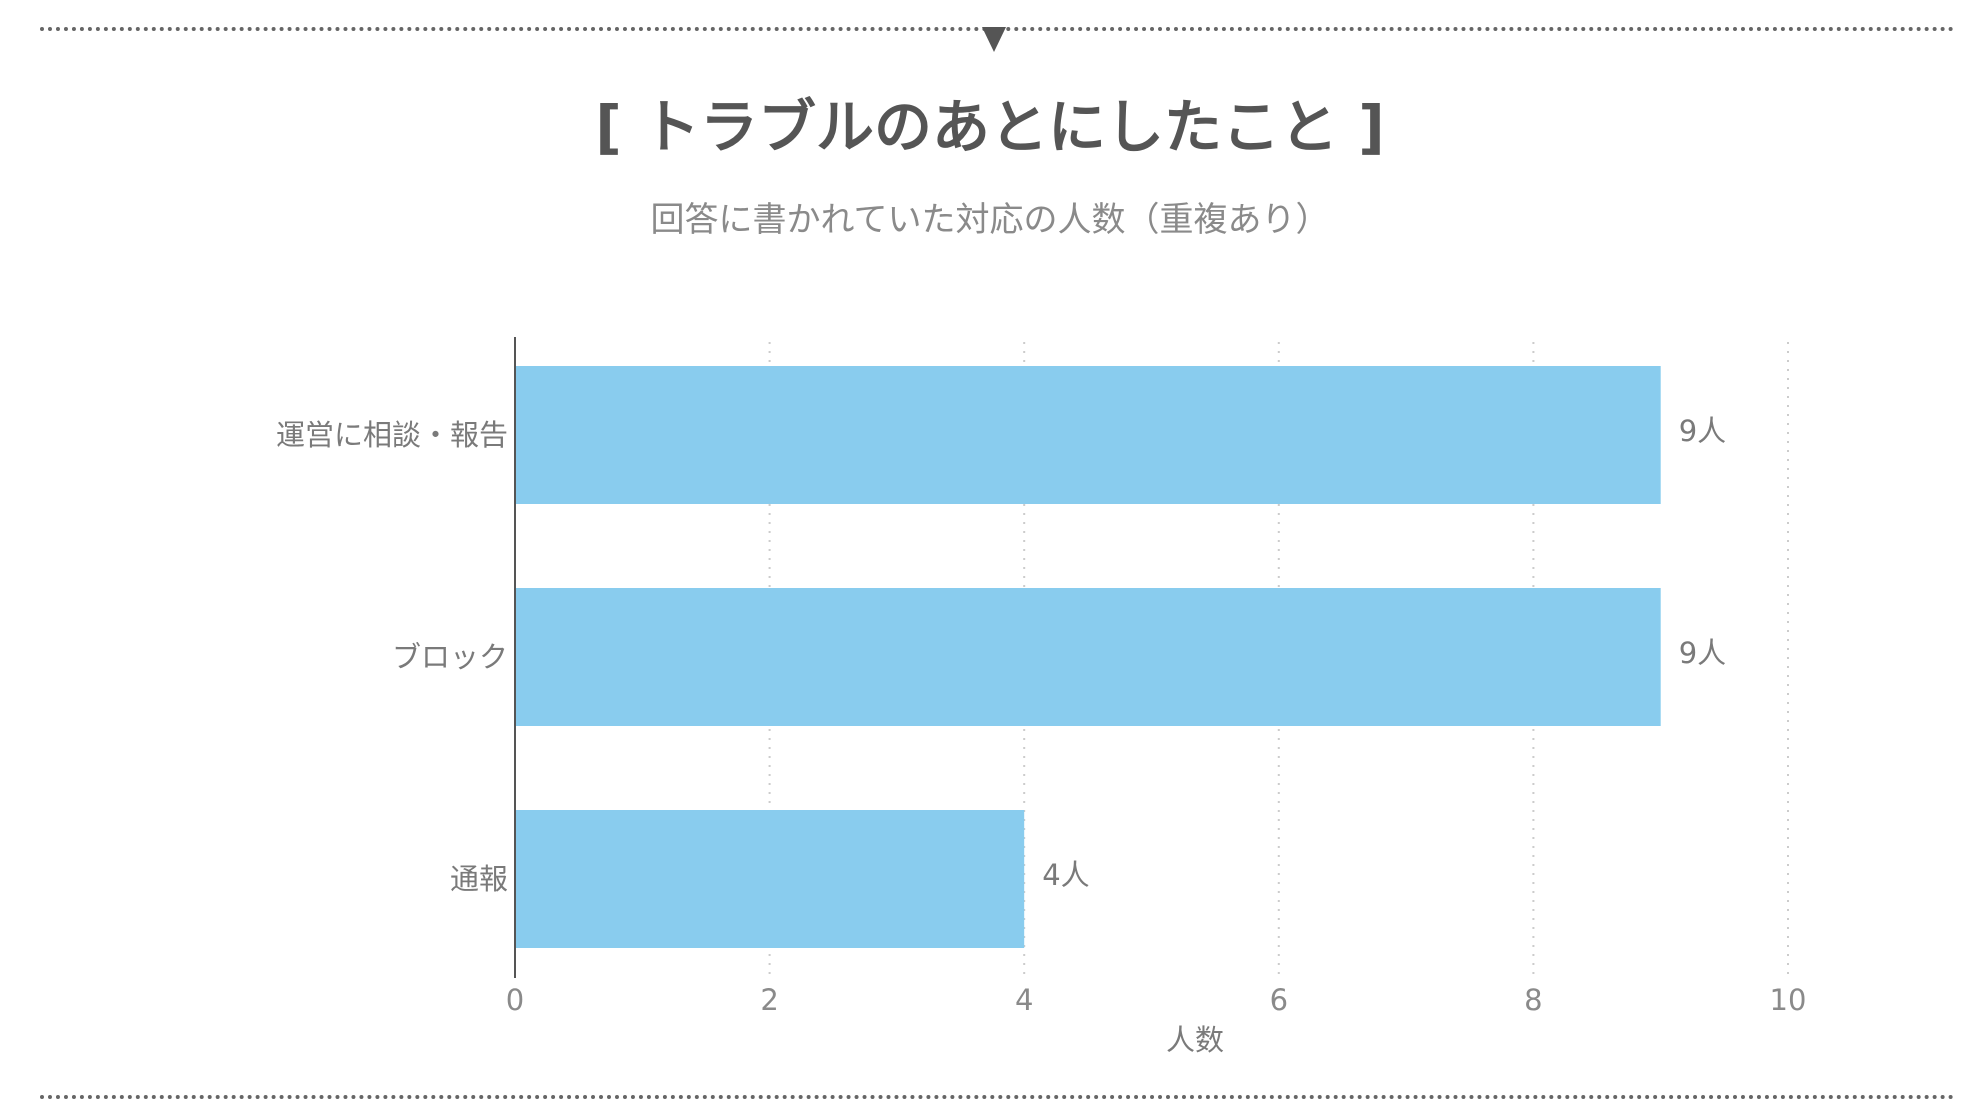  I want to click on x-tick-label: 6, so click(1279, 1000).